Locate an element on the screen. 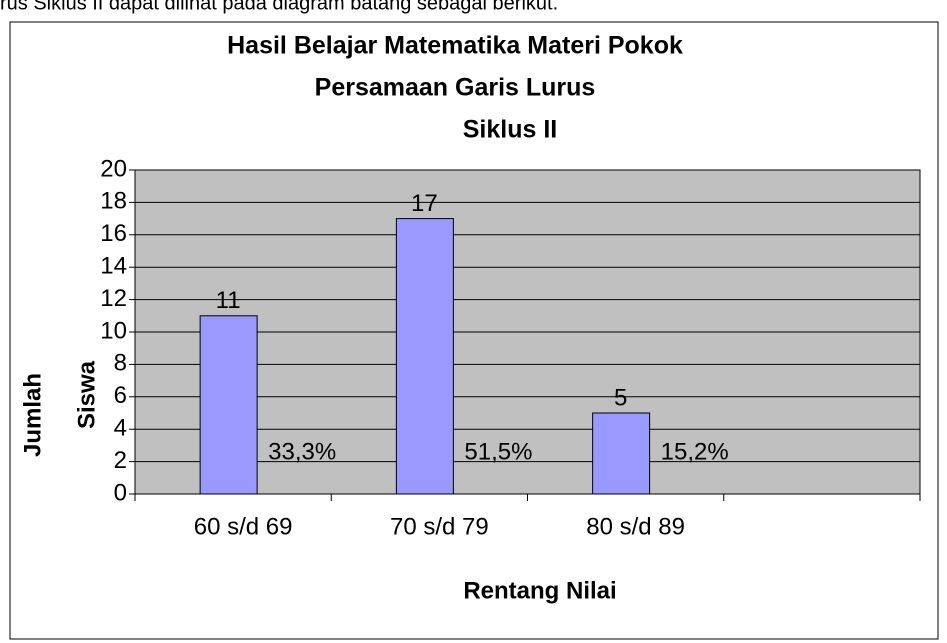 The image size is (947, 643). y-tick-label: 10 is located at coordinates (113, 330).